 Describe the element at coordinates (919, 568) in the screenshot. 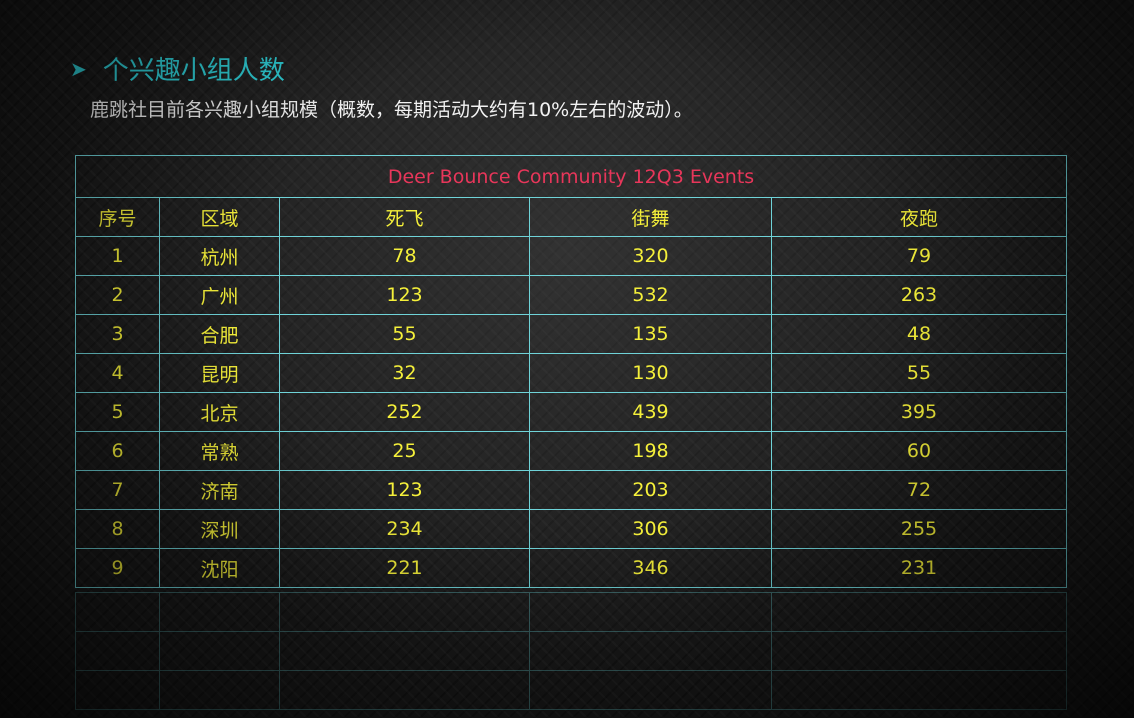

I see `table-cell: 231` at that location.